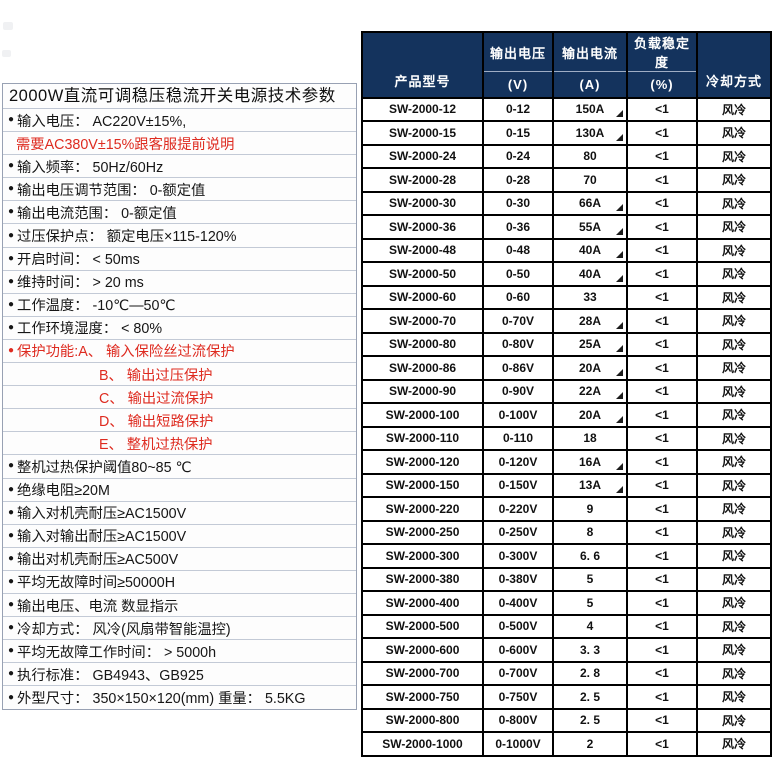 The height and width of the screenshot is (772, 772). Describe the element at coordinates (124, 629) in the screenshot. I see `spec-text: 冷却方式： 风冷(风扇带智能温控)` at that location.